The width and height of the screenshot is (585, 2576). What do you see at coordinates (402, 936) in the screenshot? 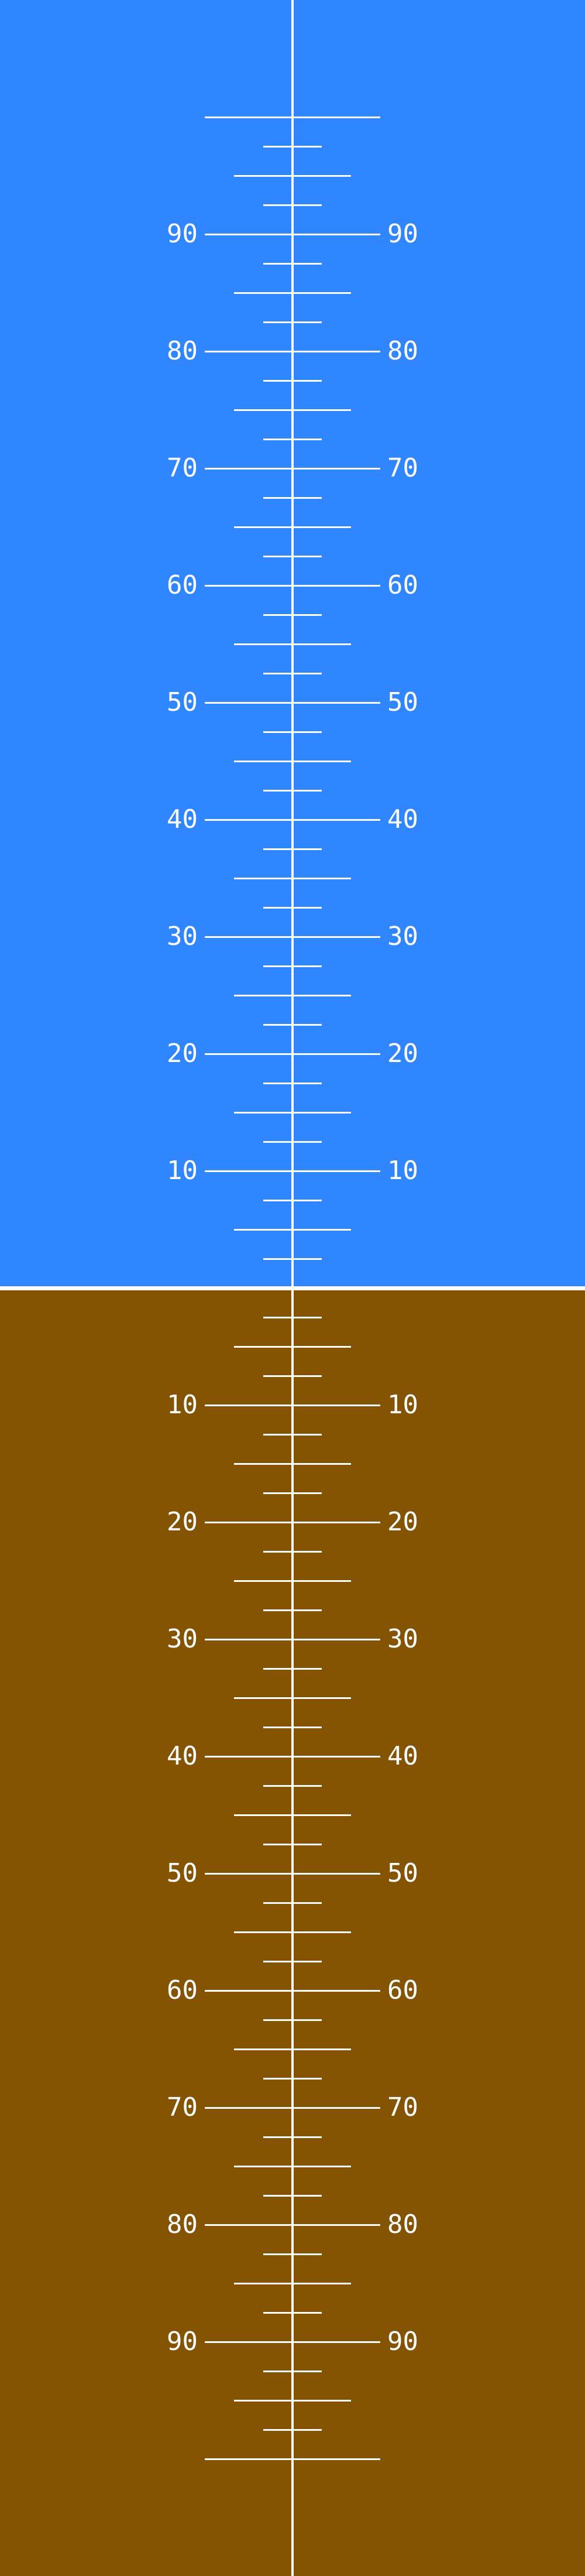
I see `pitch-label-right: 30` at bounding box center [402, 936].